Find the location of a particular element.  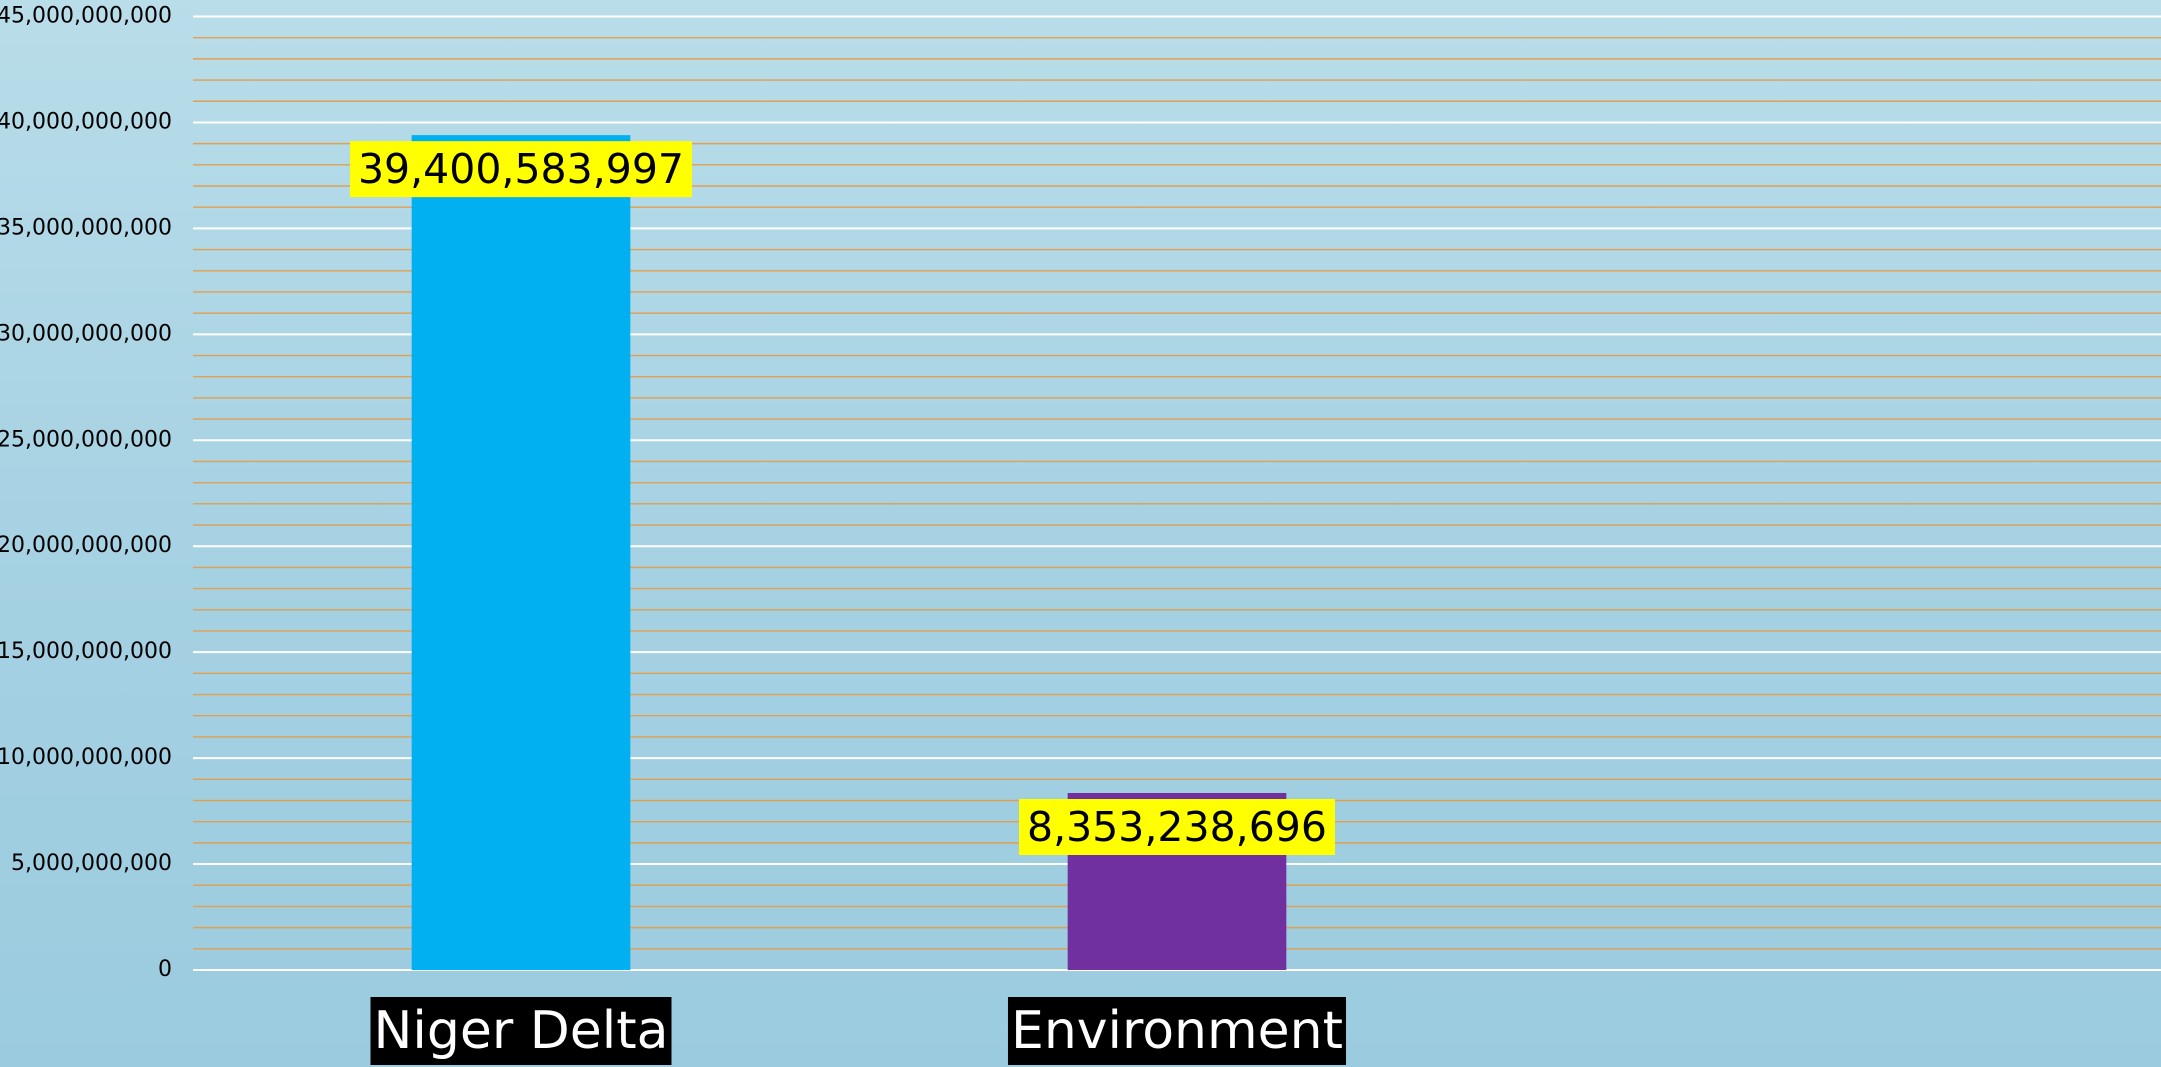

y-tick-label: 10,000,000,000 is located at coordinates (86, 757).